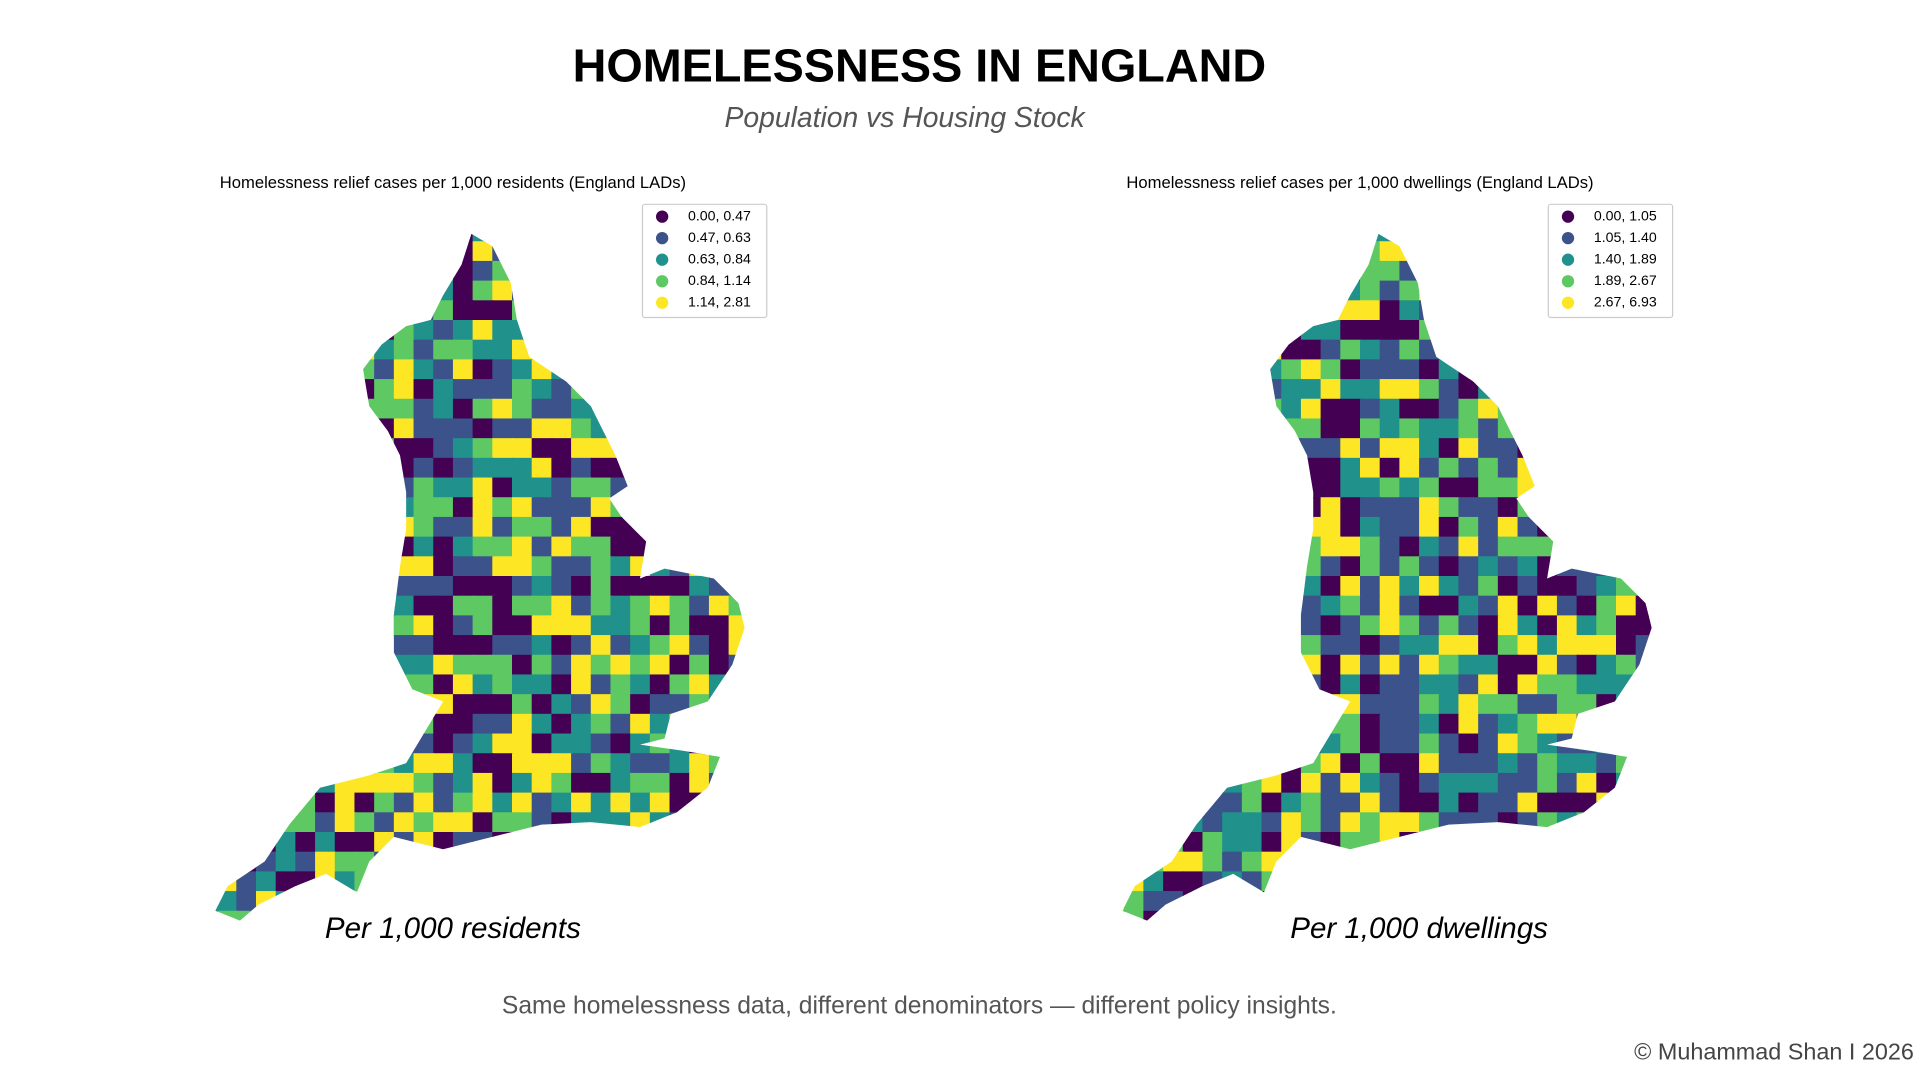 The image size is (1920, 1080). What do you see at coordinates (906, 117) in the screenshot?
I see `page-subtitle: Population vs Housing Stock` at bounding box center [906, 117].